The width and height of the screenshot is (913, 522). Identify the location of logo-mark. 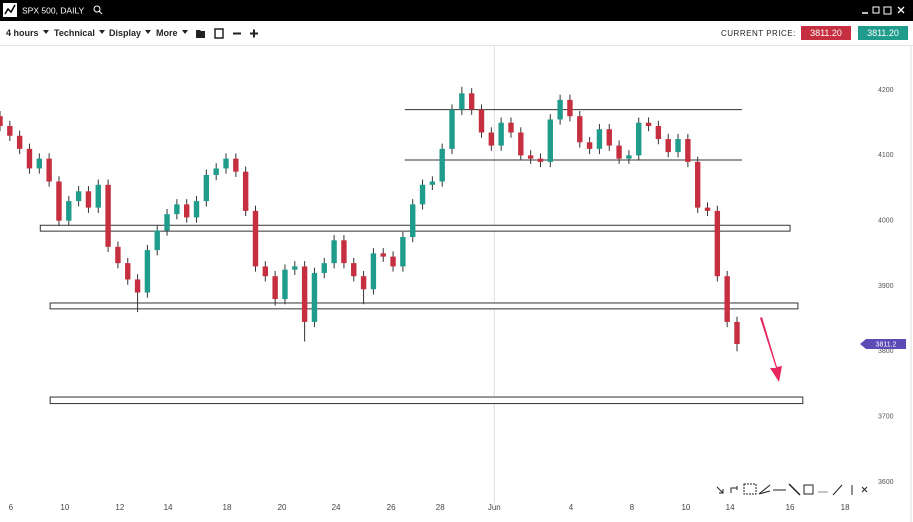
(10, 9).